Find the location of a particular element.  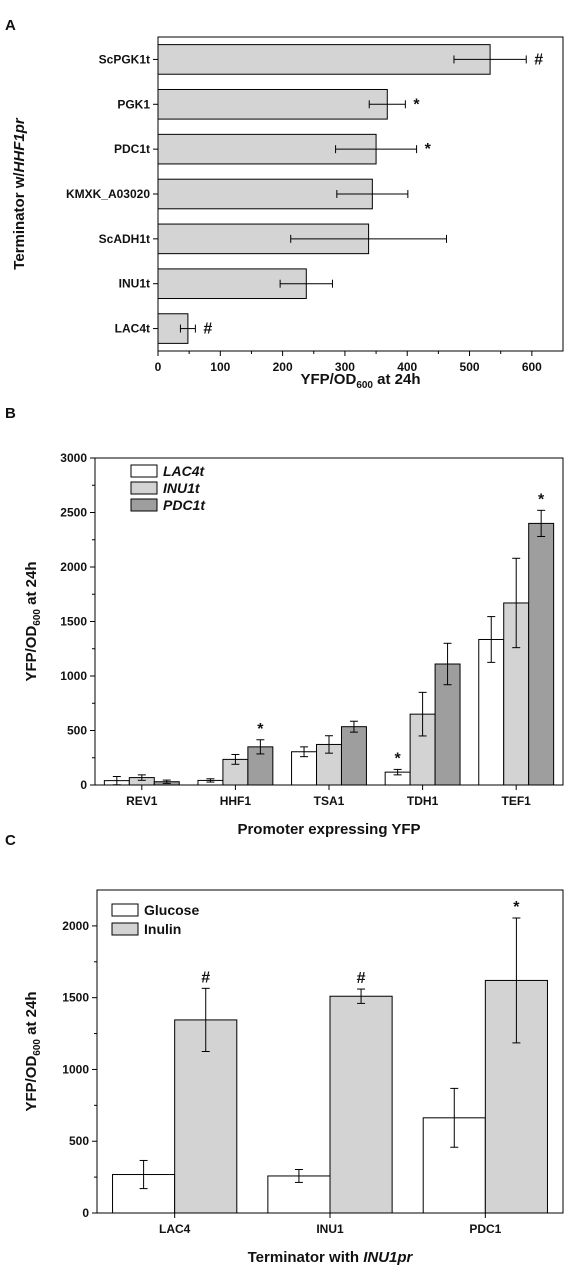

x-tick-label: 200 is located at coordinates (283, 367).